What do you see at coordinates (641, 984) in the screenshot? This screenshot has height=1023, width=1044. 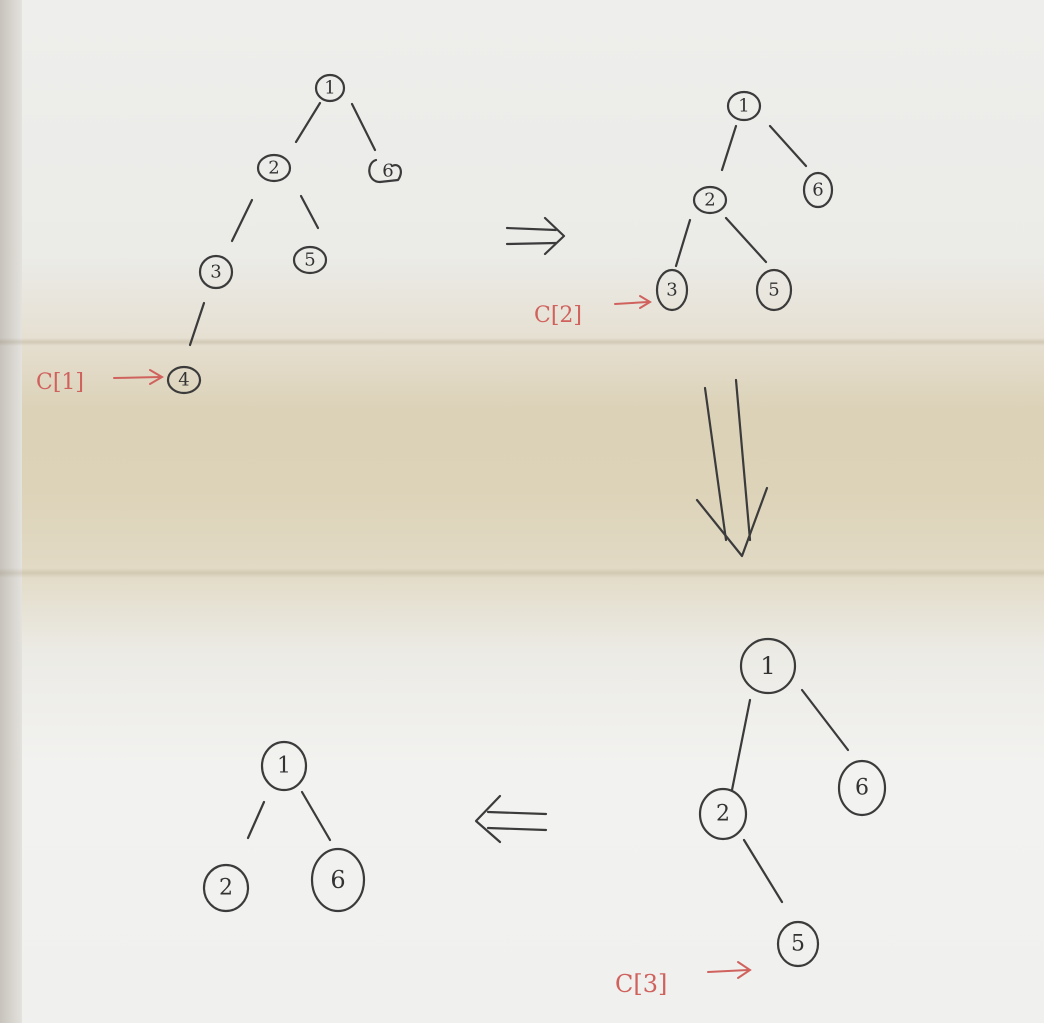 I see `pointer-label: C[3]` at bounding box center [641, 984].